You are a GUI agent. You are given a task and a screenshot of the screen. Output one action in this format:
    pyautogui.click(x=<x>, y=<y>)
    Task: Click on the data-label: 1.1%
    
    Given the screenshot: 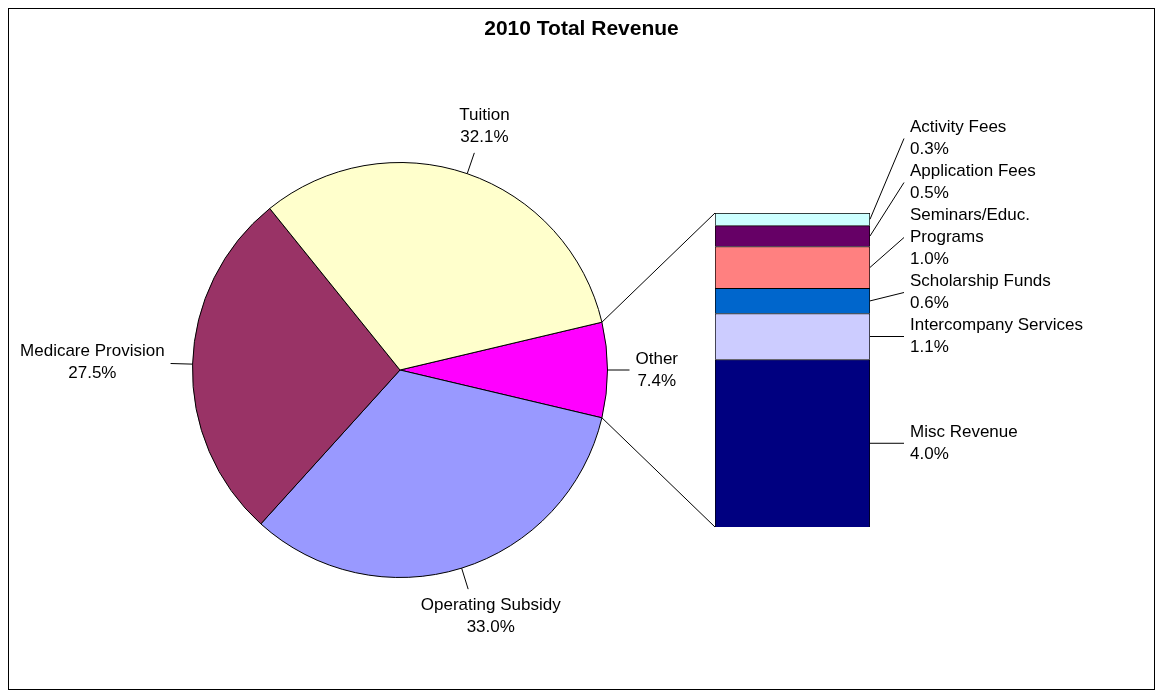 What is the action you would take?
    pyautogui.click(x=929, y=347)
    